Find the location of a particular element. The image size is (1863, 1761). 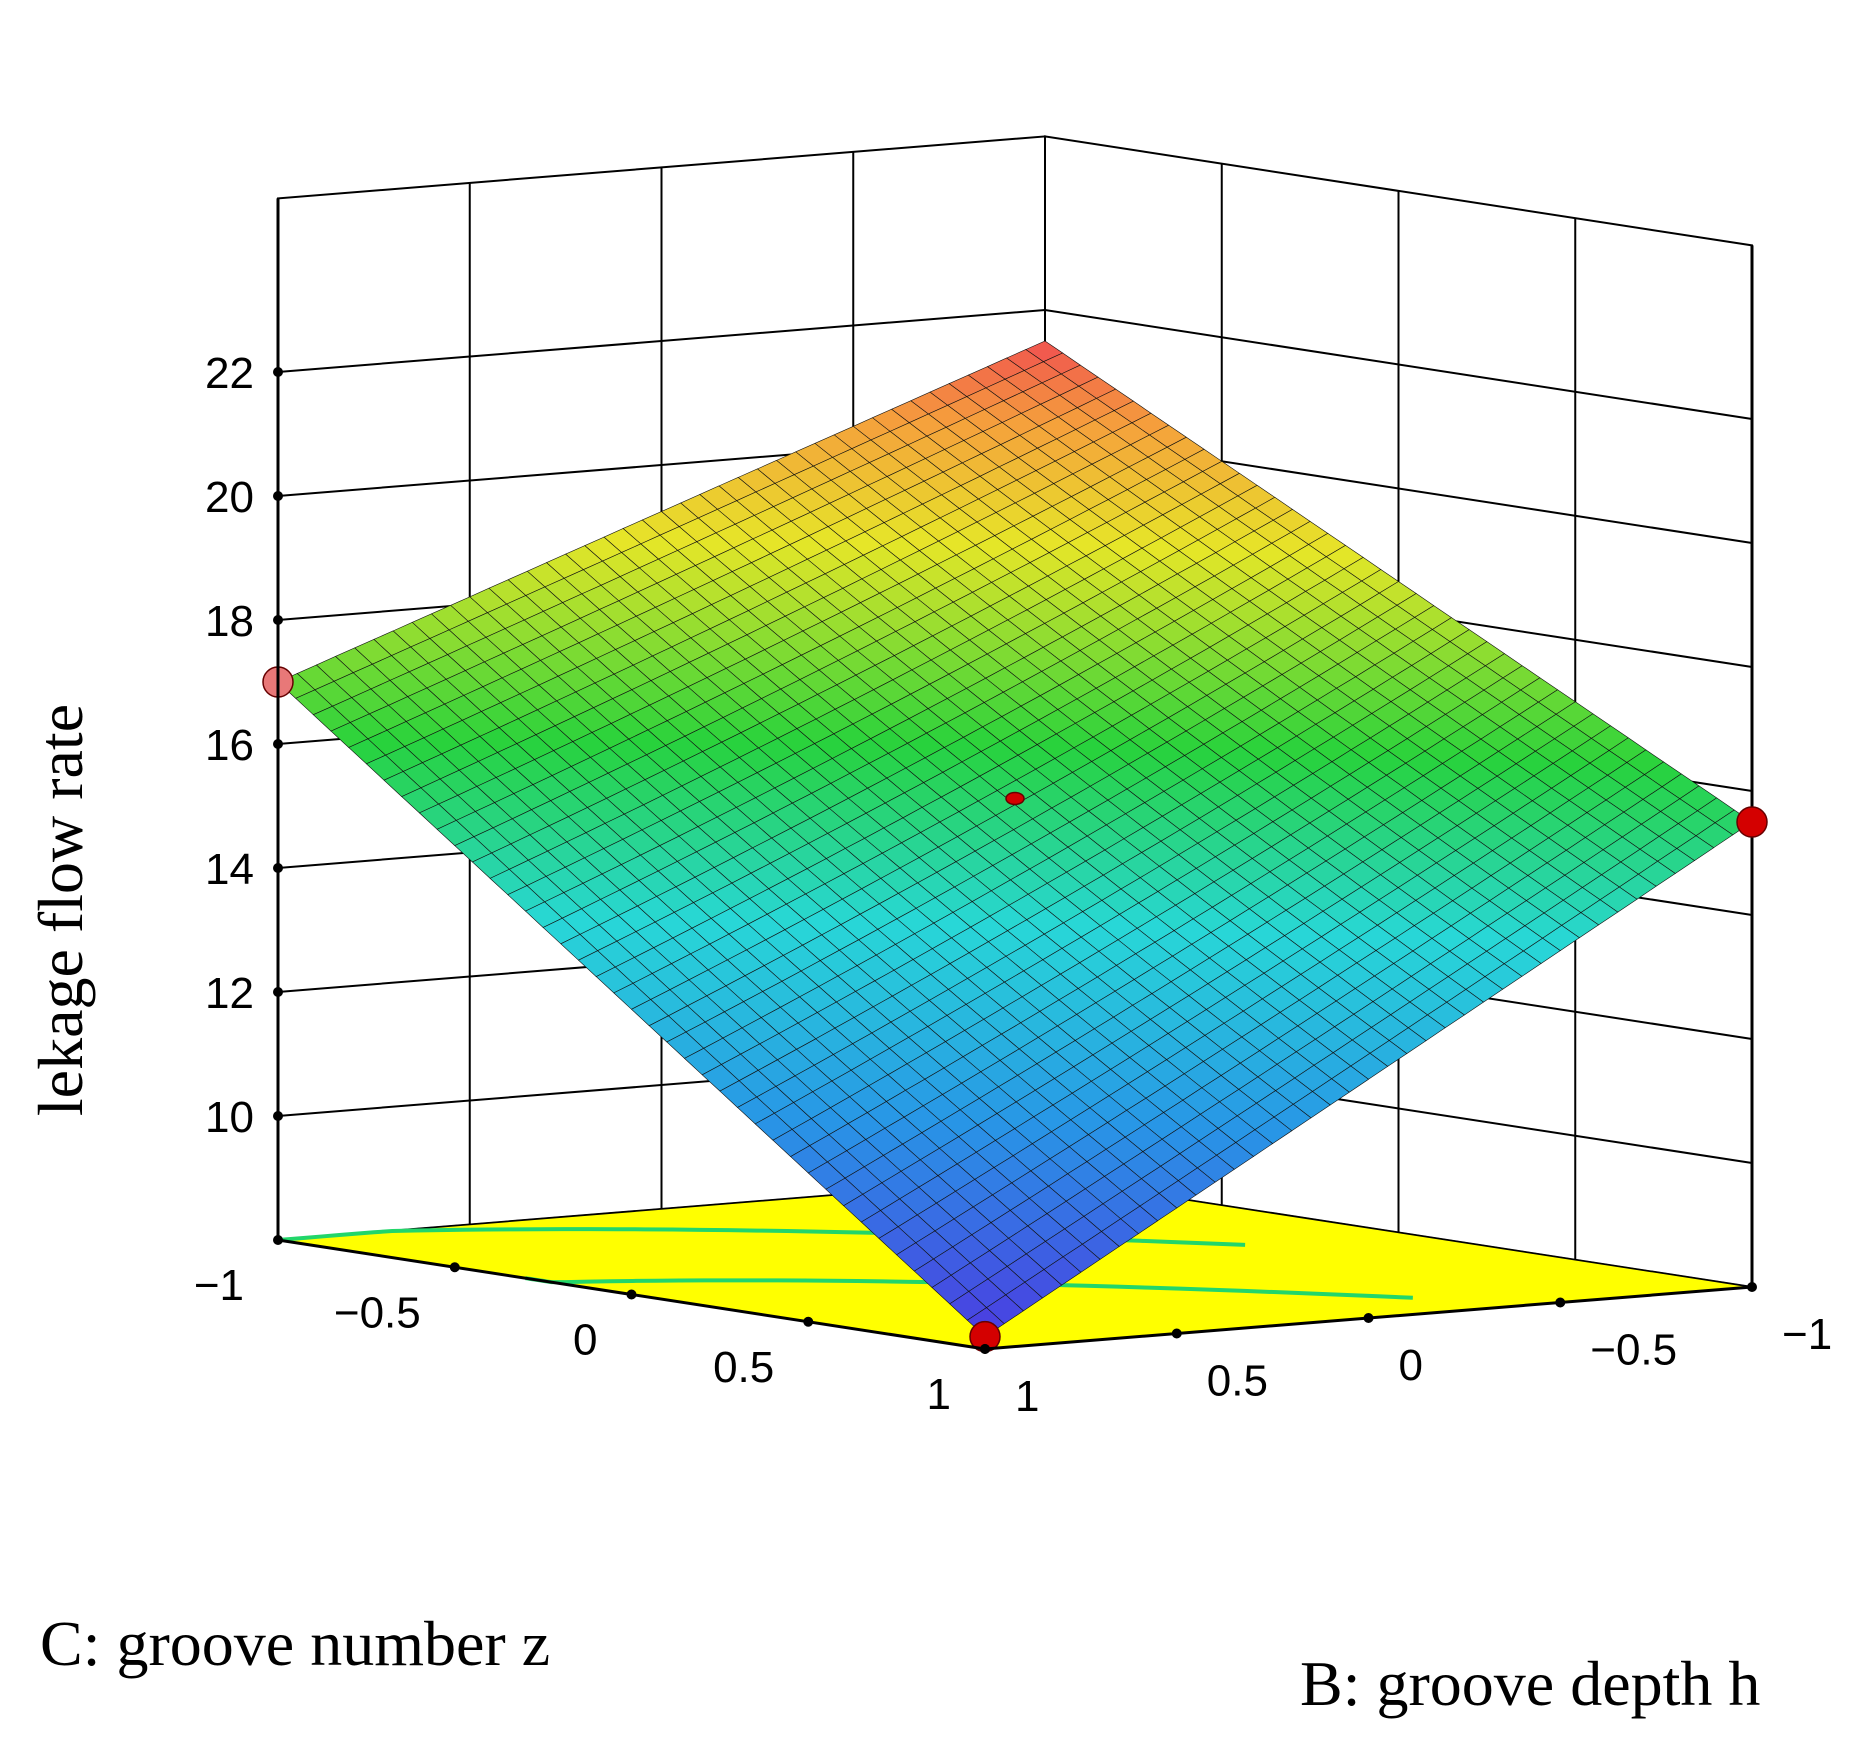

b-tick-label: 1 is located at coordinates (1027, 1396).